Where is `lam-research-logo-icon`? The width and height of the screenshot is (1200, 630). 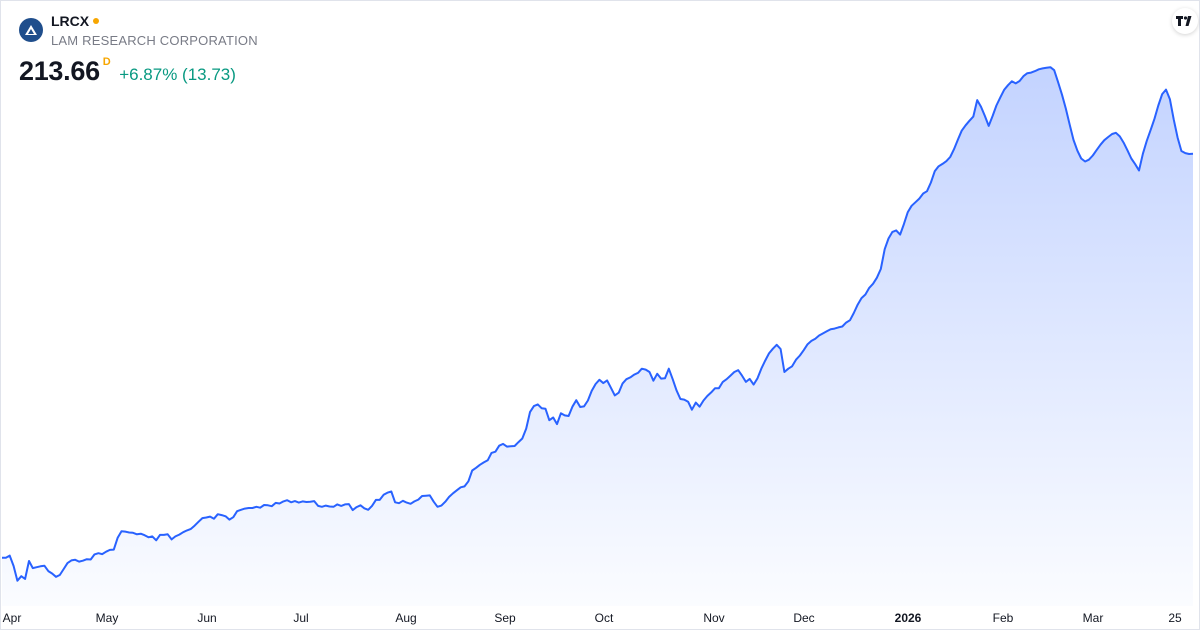 lam-research-logo-icon is located at coordinates (31, 30).